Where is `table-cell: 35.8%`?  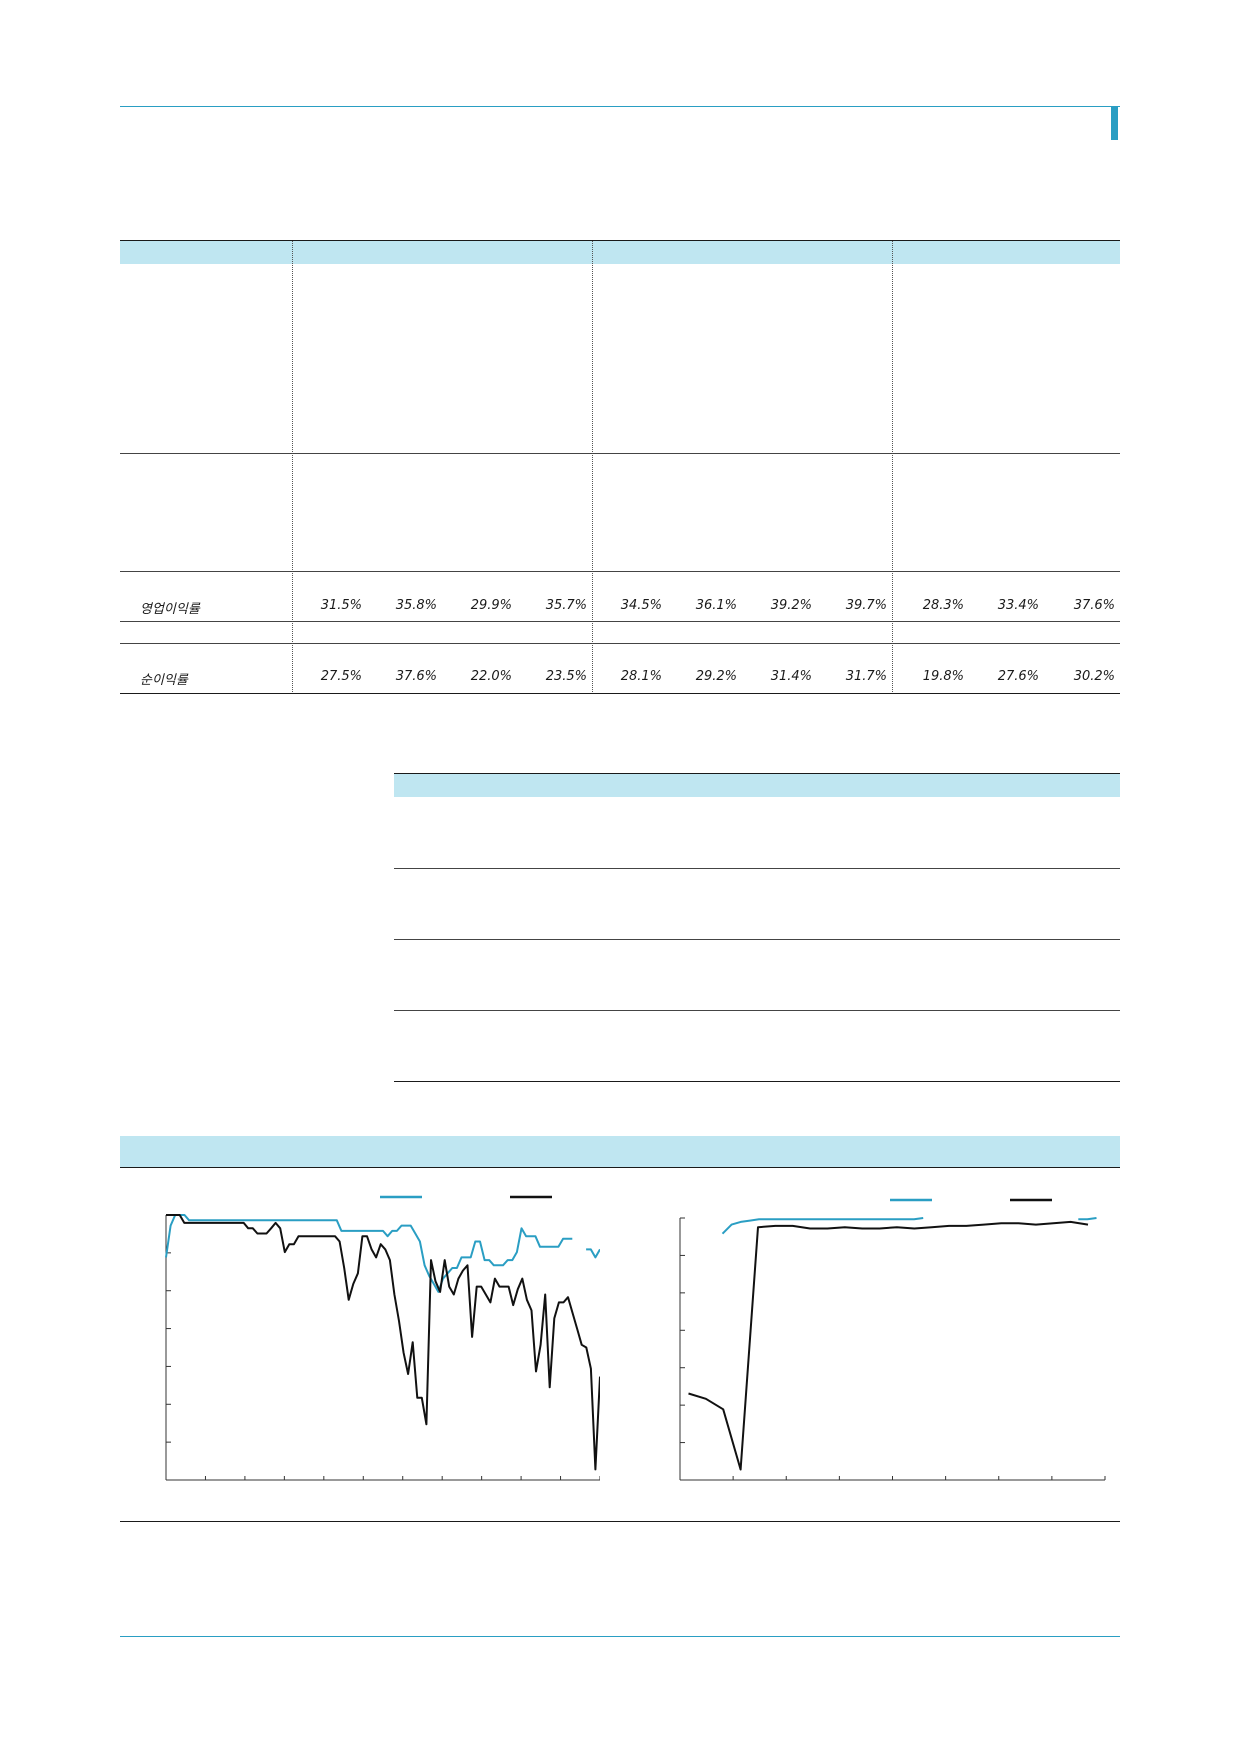
table-cell: 35.8% is located at coordinates (416, 605).